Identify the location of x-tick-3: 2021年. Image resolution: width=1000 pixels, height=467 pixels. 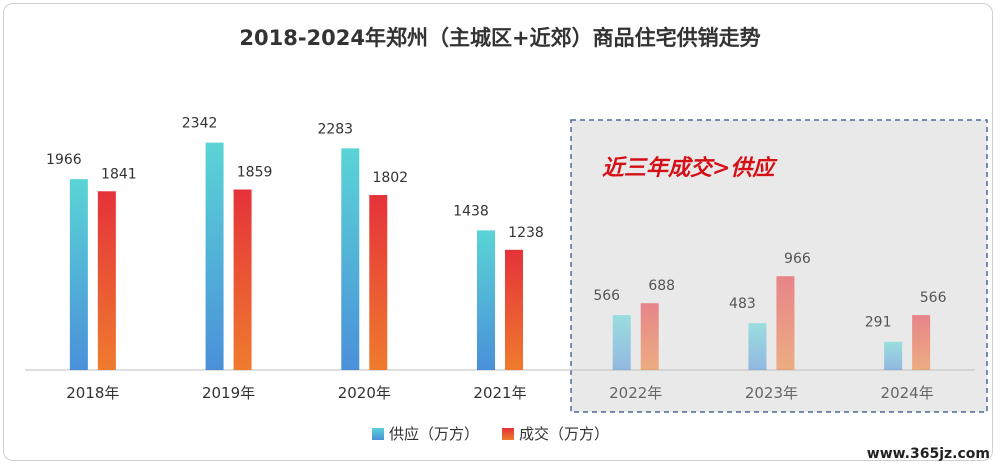
(499, 393).